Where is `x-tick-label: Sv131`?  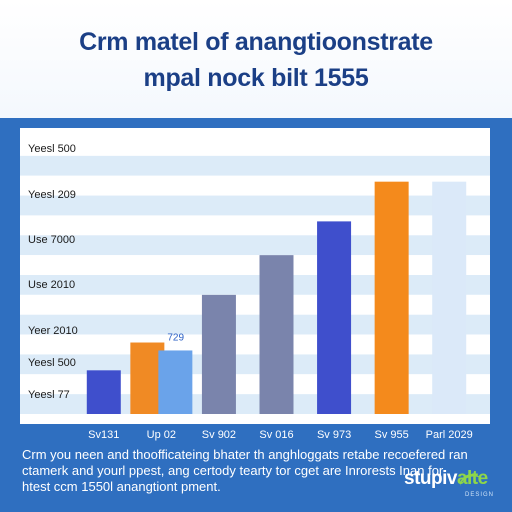 x-tick-label: Sv131 is located at coordinates (103, 435).